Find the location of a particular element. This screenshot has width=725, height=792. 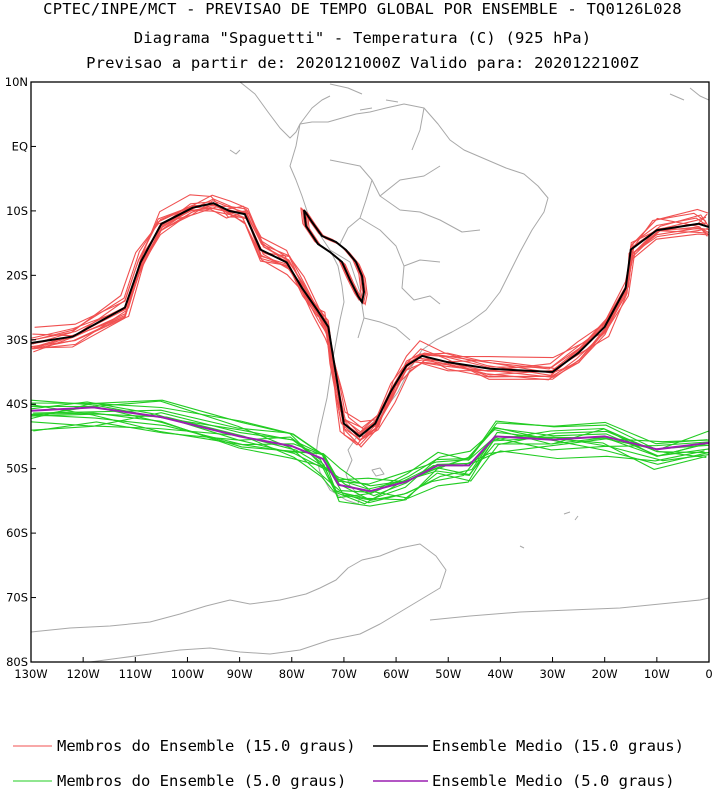

x-tick-label: 40W is located at coordinates (500, 674).